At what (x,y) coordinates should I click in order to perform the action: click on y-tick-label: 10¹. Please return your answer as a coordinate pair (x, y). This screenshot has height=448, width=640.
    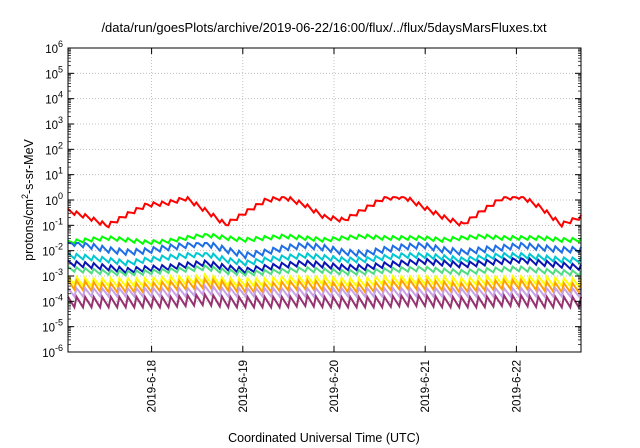
    Looking at the image, I should click on (54, 174).